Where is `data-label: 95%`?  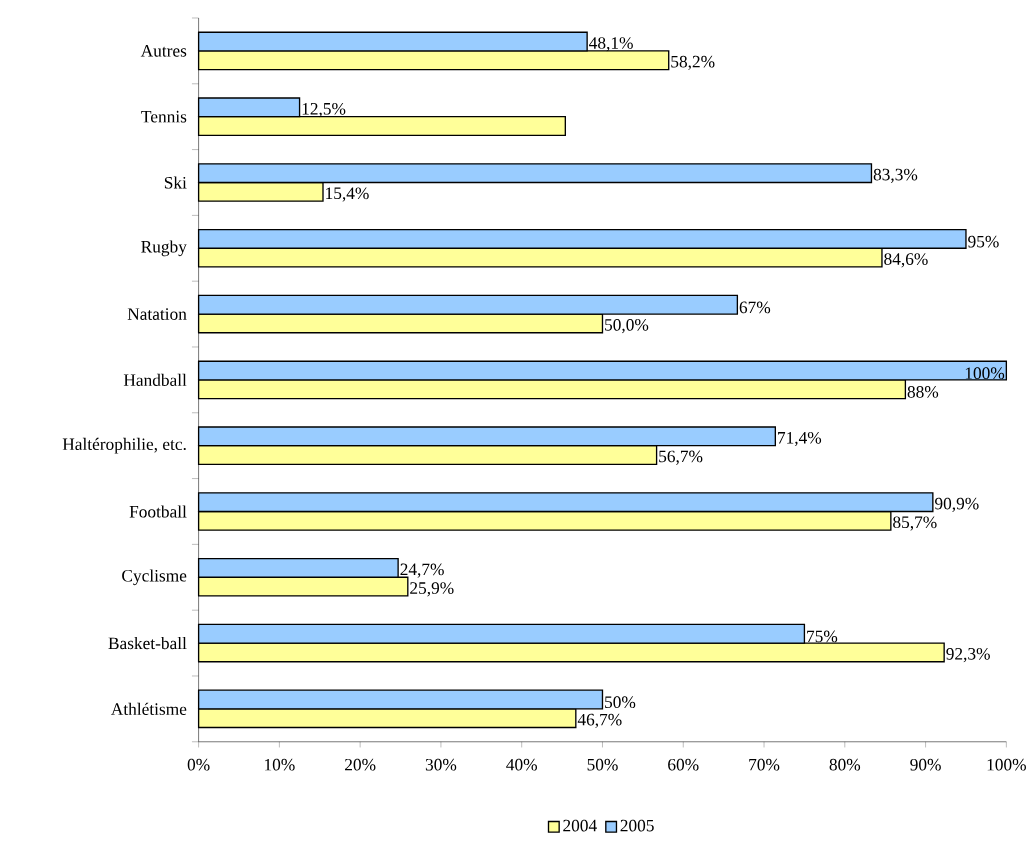
data-label: 95% is located at coordinates (983, 241).